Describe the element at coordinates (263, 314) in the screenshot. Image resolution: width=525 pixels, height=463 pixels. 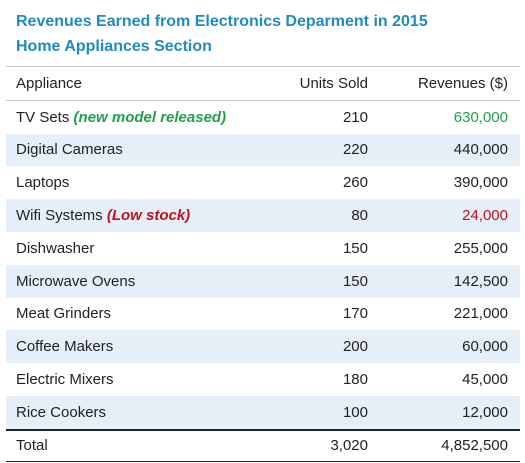
I see `table-row: Meat Grinders 170 221,000` at that location.